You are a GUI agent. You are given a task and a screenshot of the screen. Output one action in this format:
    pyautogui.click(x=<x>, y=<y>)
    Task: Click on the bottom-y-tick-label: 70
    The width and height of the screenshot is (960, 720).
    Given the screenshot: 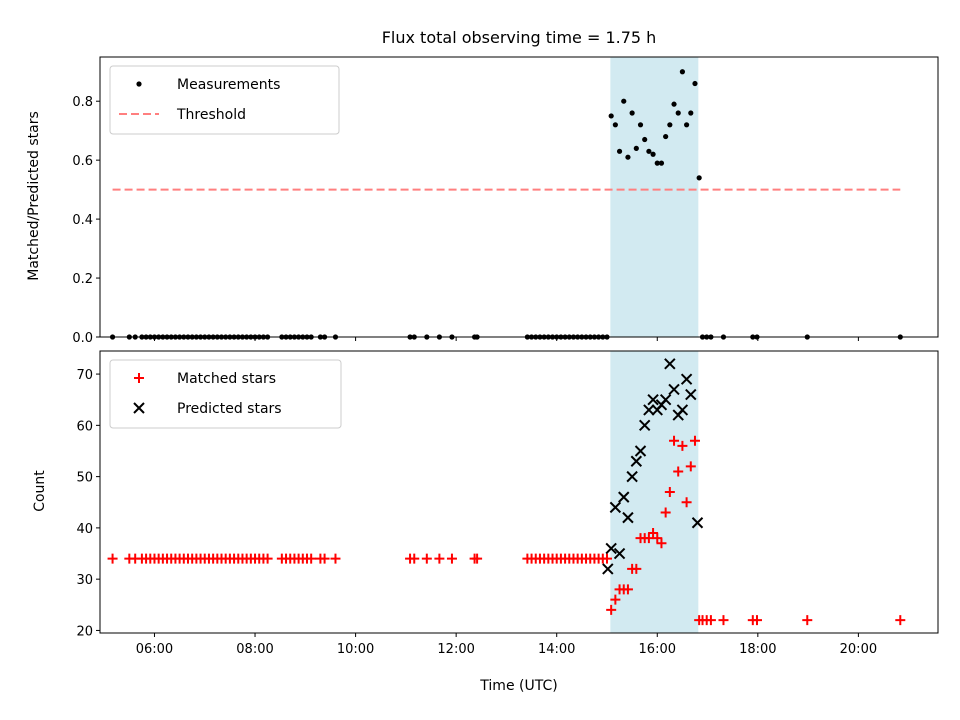 What is the action you would take?
    pyautogui.click(x=84, y=375)
    